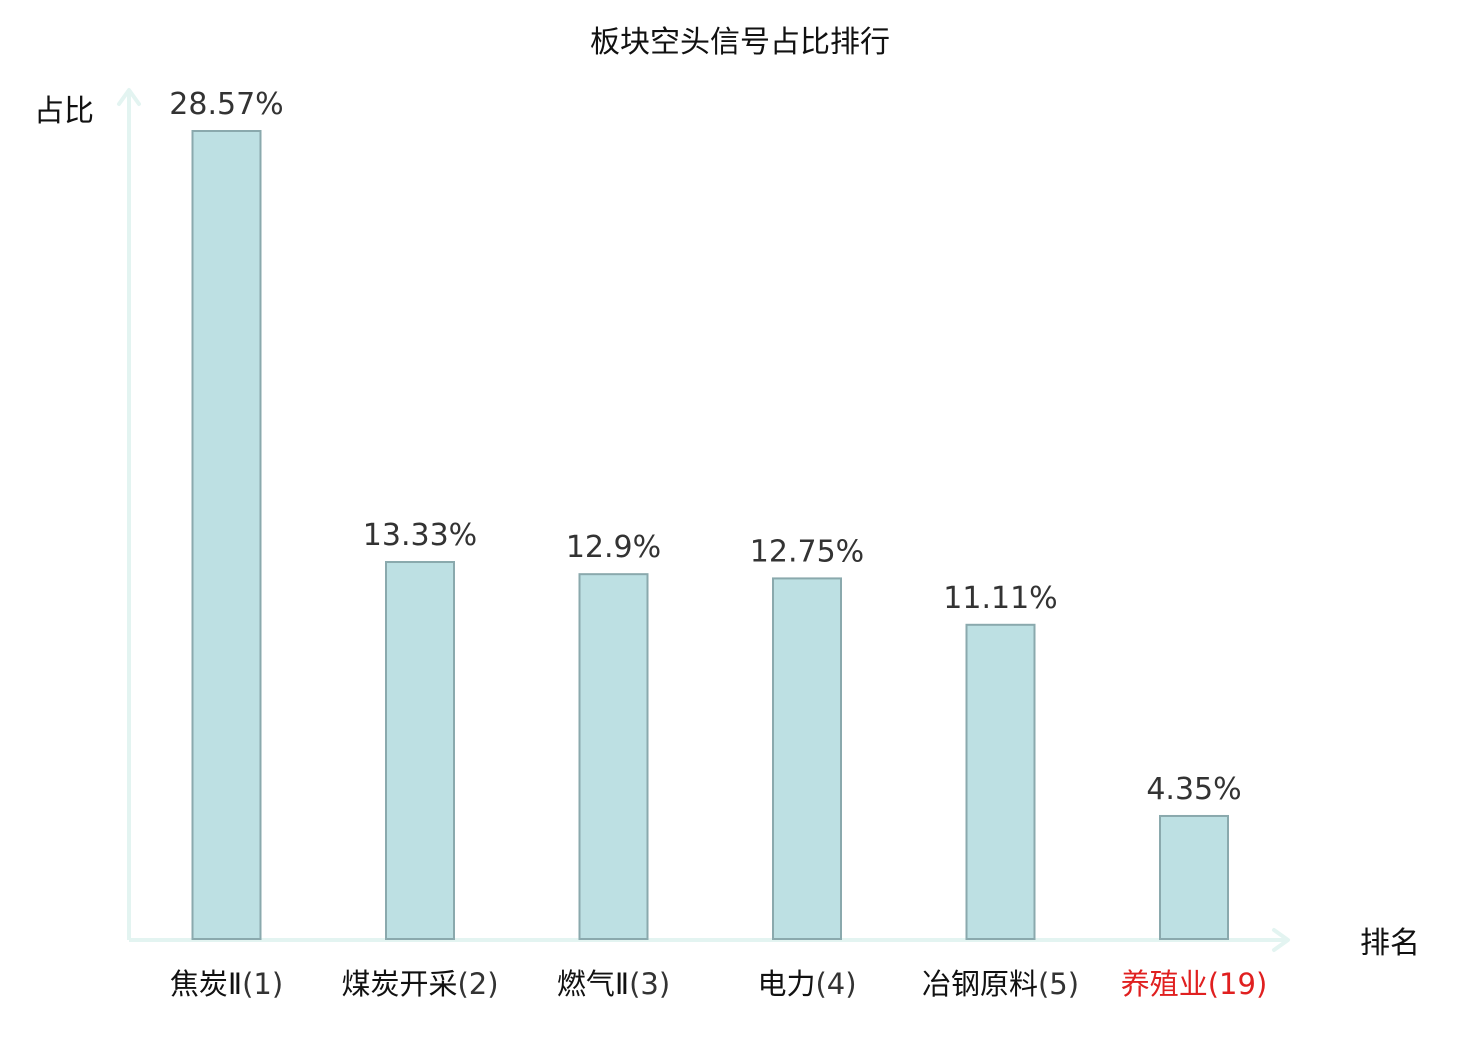  What do you see at coordinates (129, 97) in the screenshot?
I see `y-axis-arrow` at bounding box center [129, 97].